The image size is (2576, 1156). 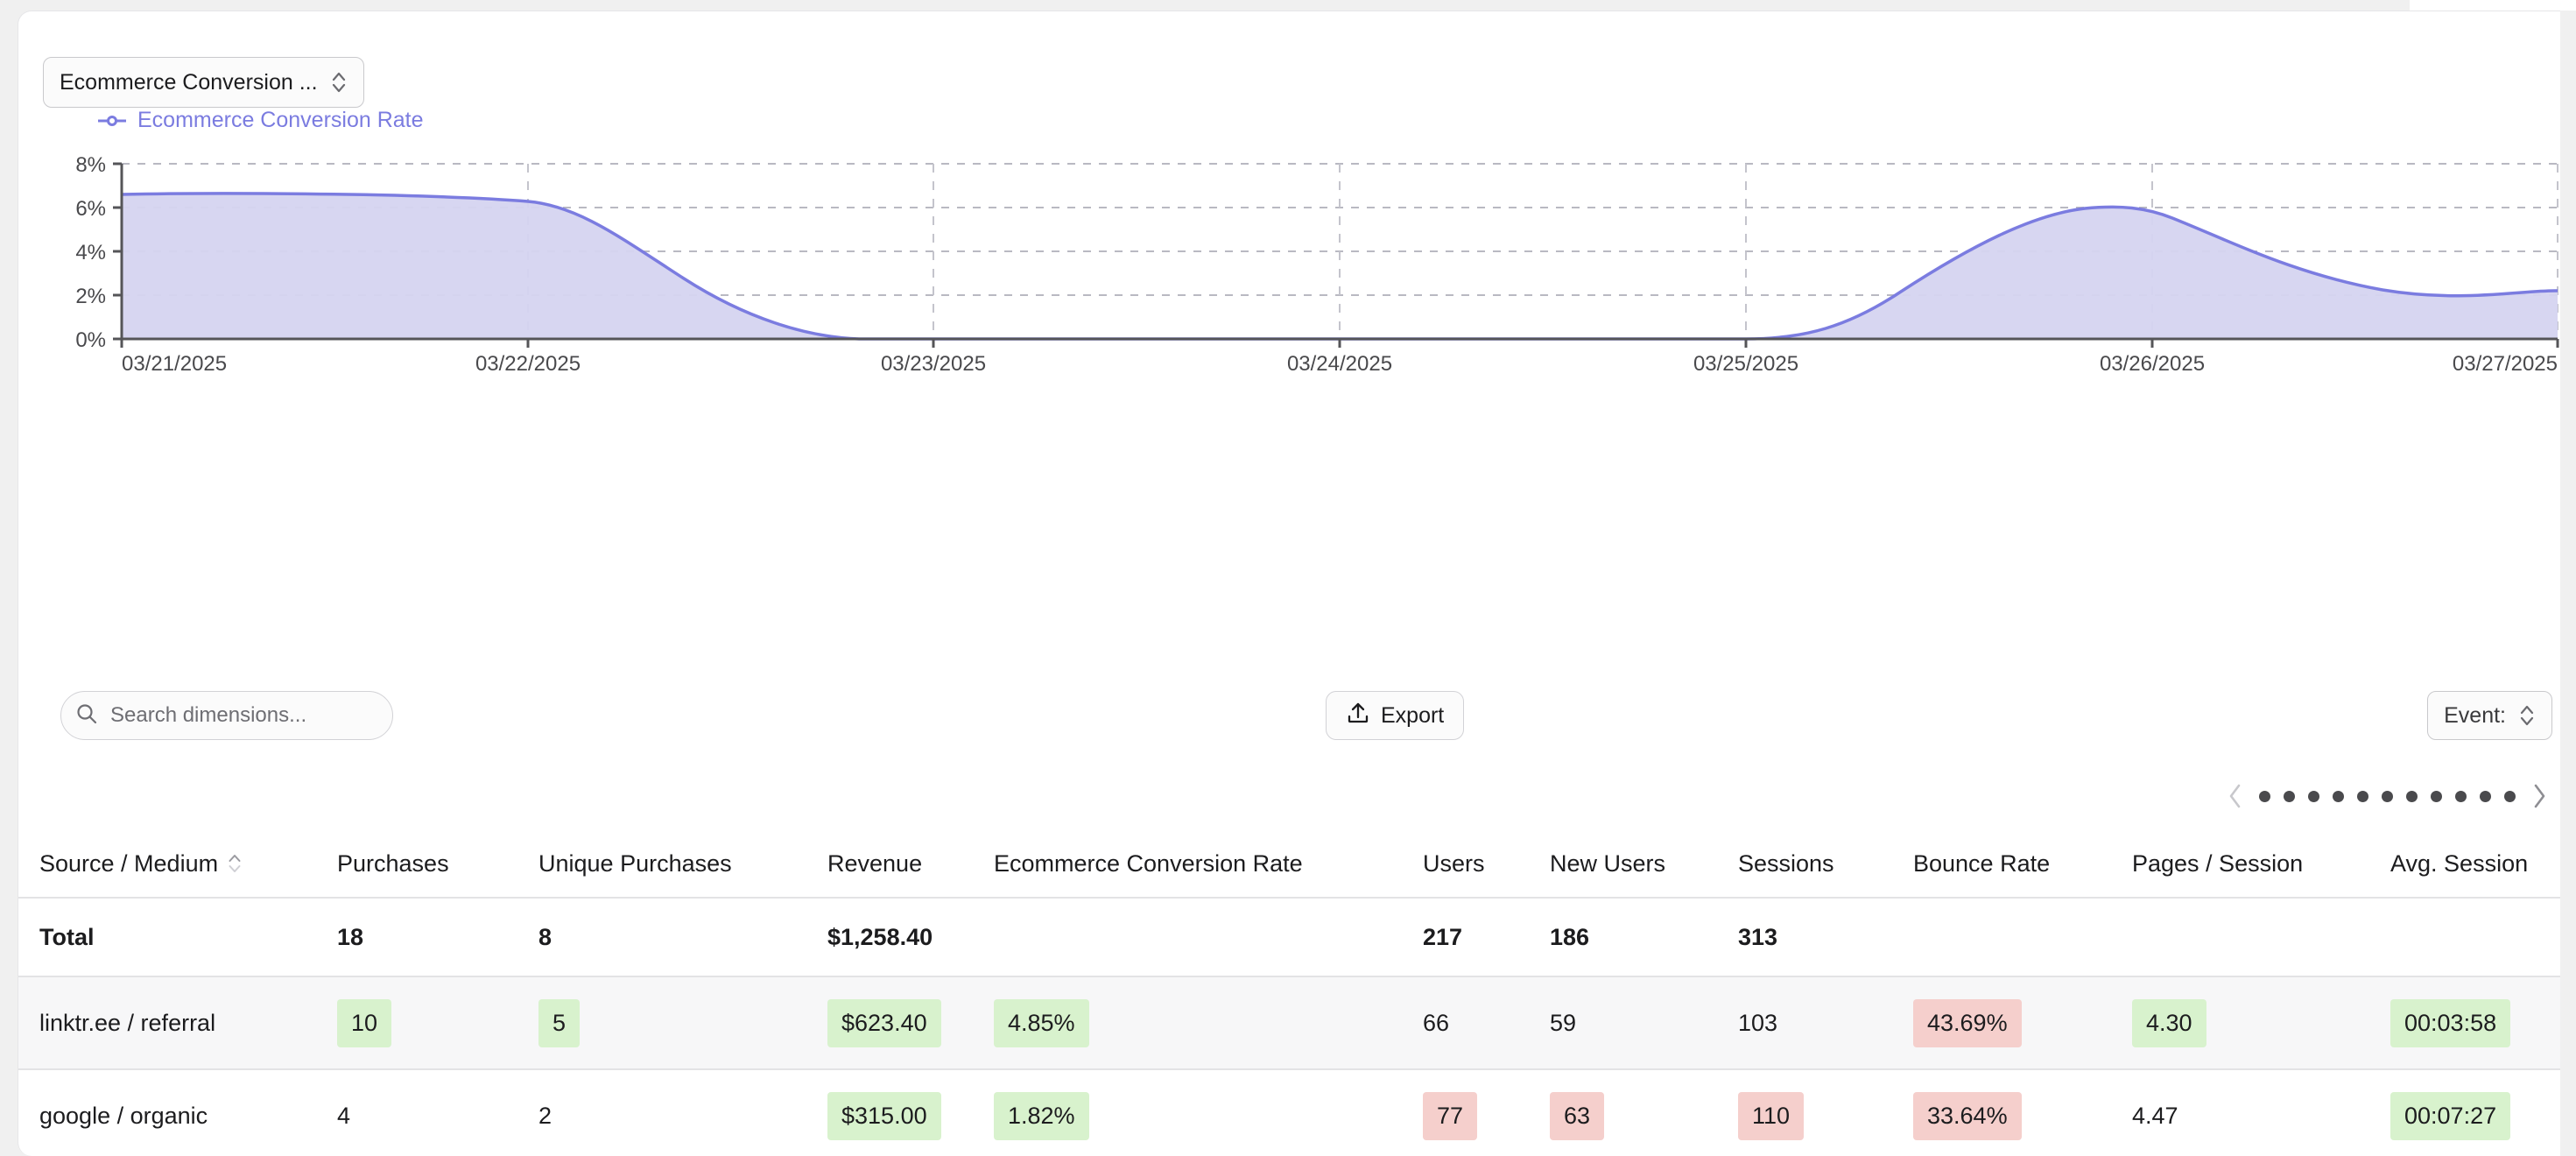 What do you see at coordinates (416, 1022) in the screenshot?
I see `cell-purchases: 10` at bounding box center [416, 1022].